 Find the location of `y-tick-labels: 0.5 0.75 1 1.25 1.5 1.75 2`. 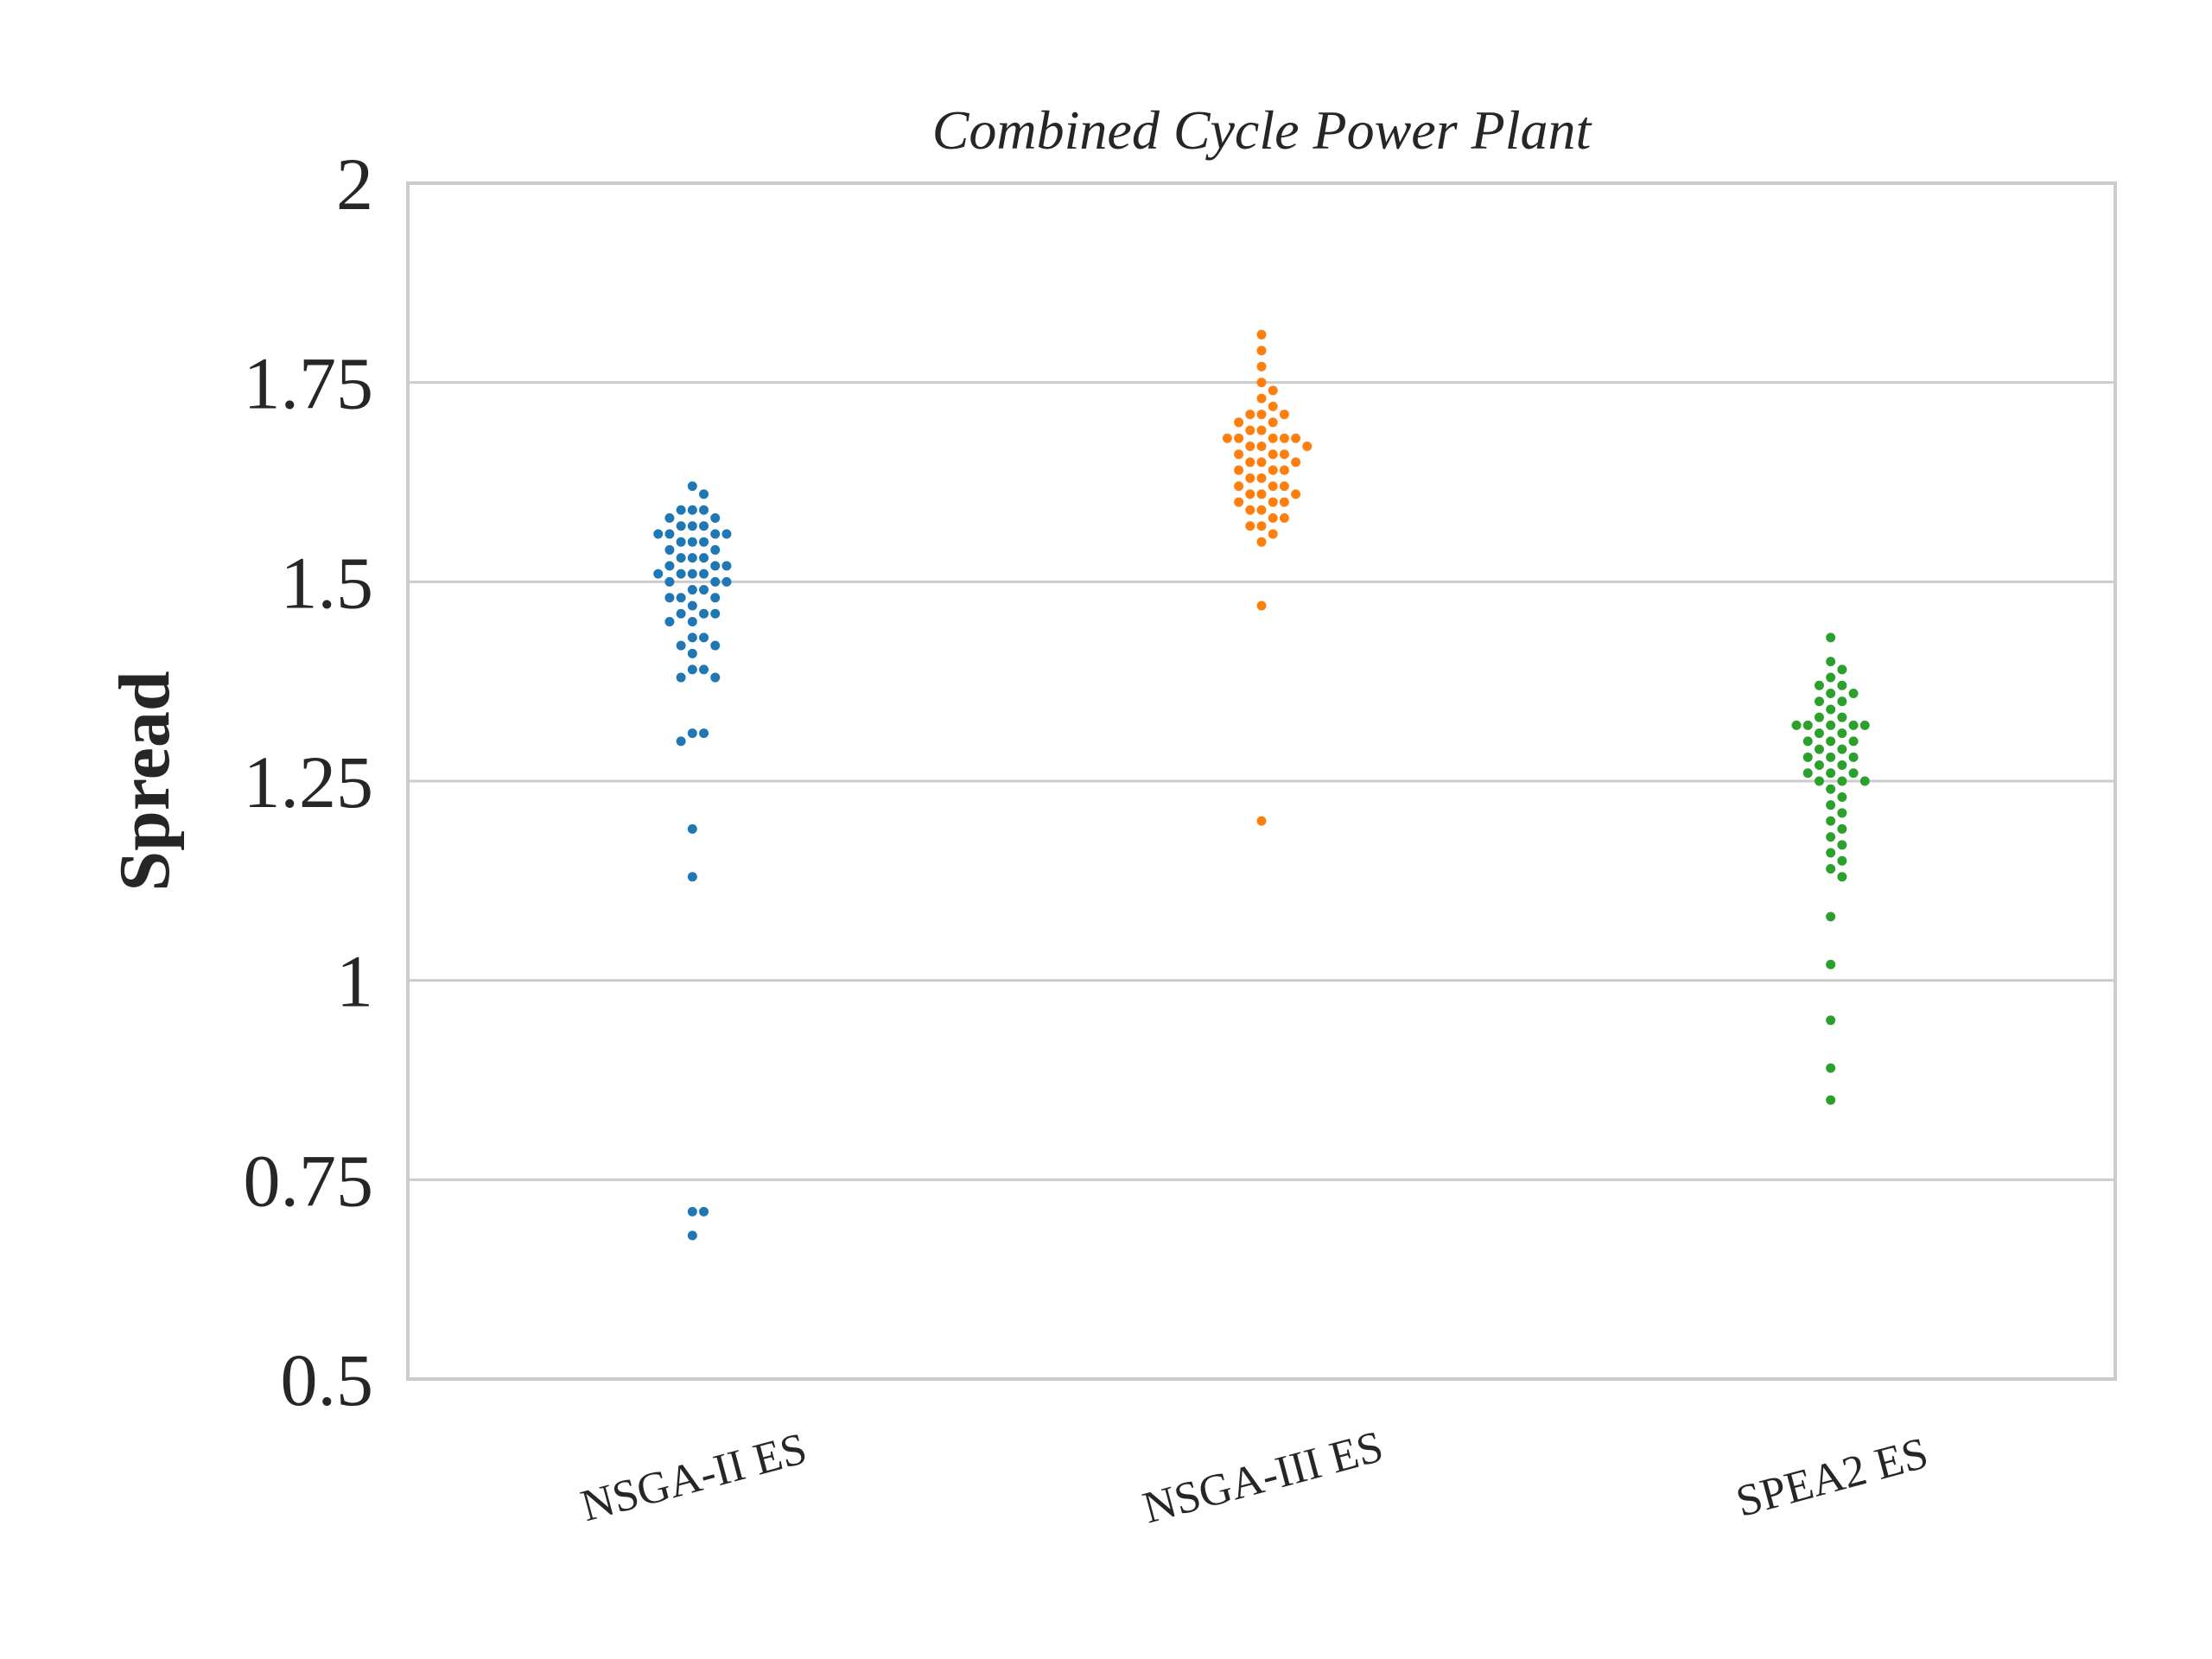

y-tick-labels: 0.5 0.75 1 1.25 1.5 1.75 2 is located at coordinates (309, 782).